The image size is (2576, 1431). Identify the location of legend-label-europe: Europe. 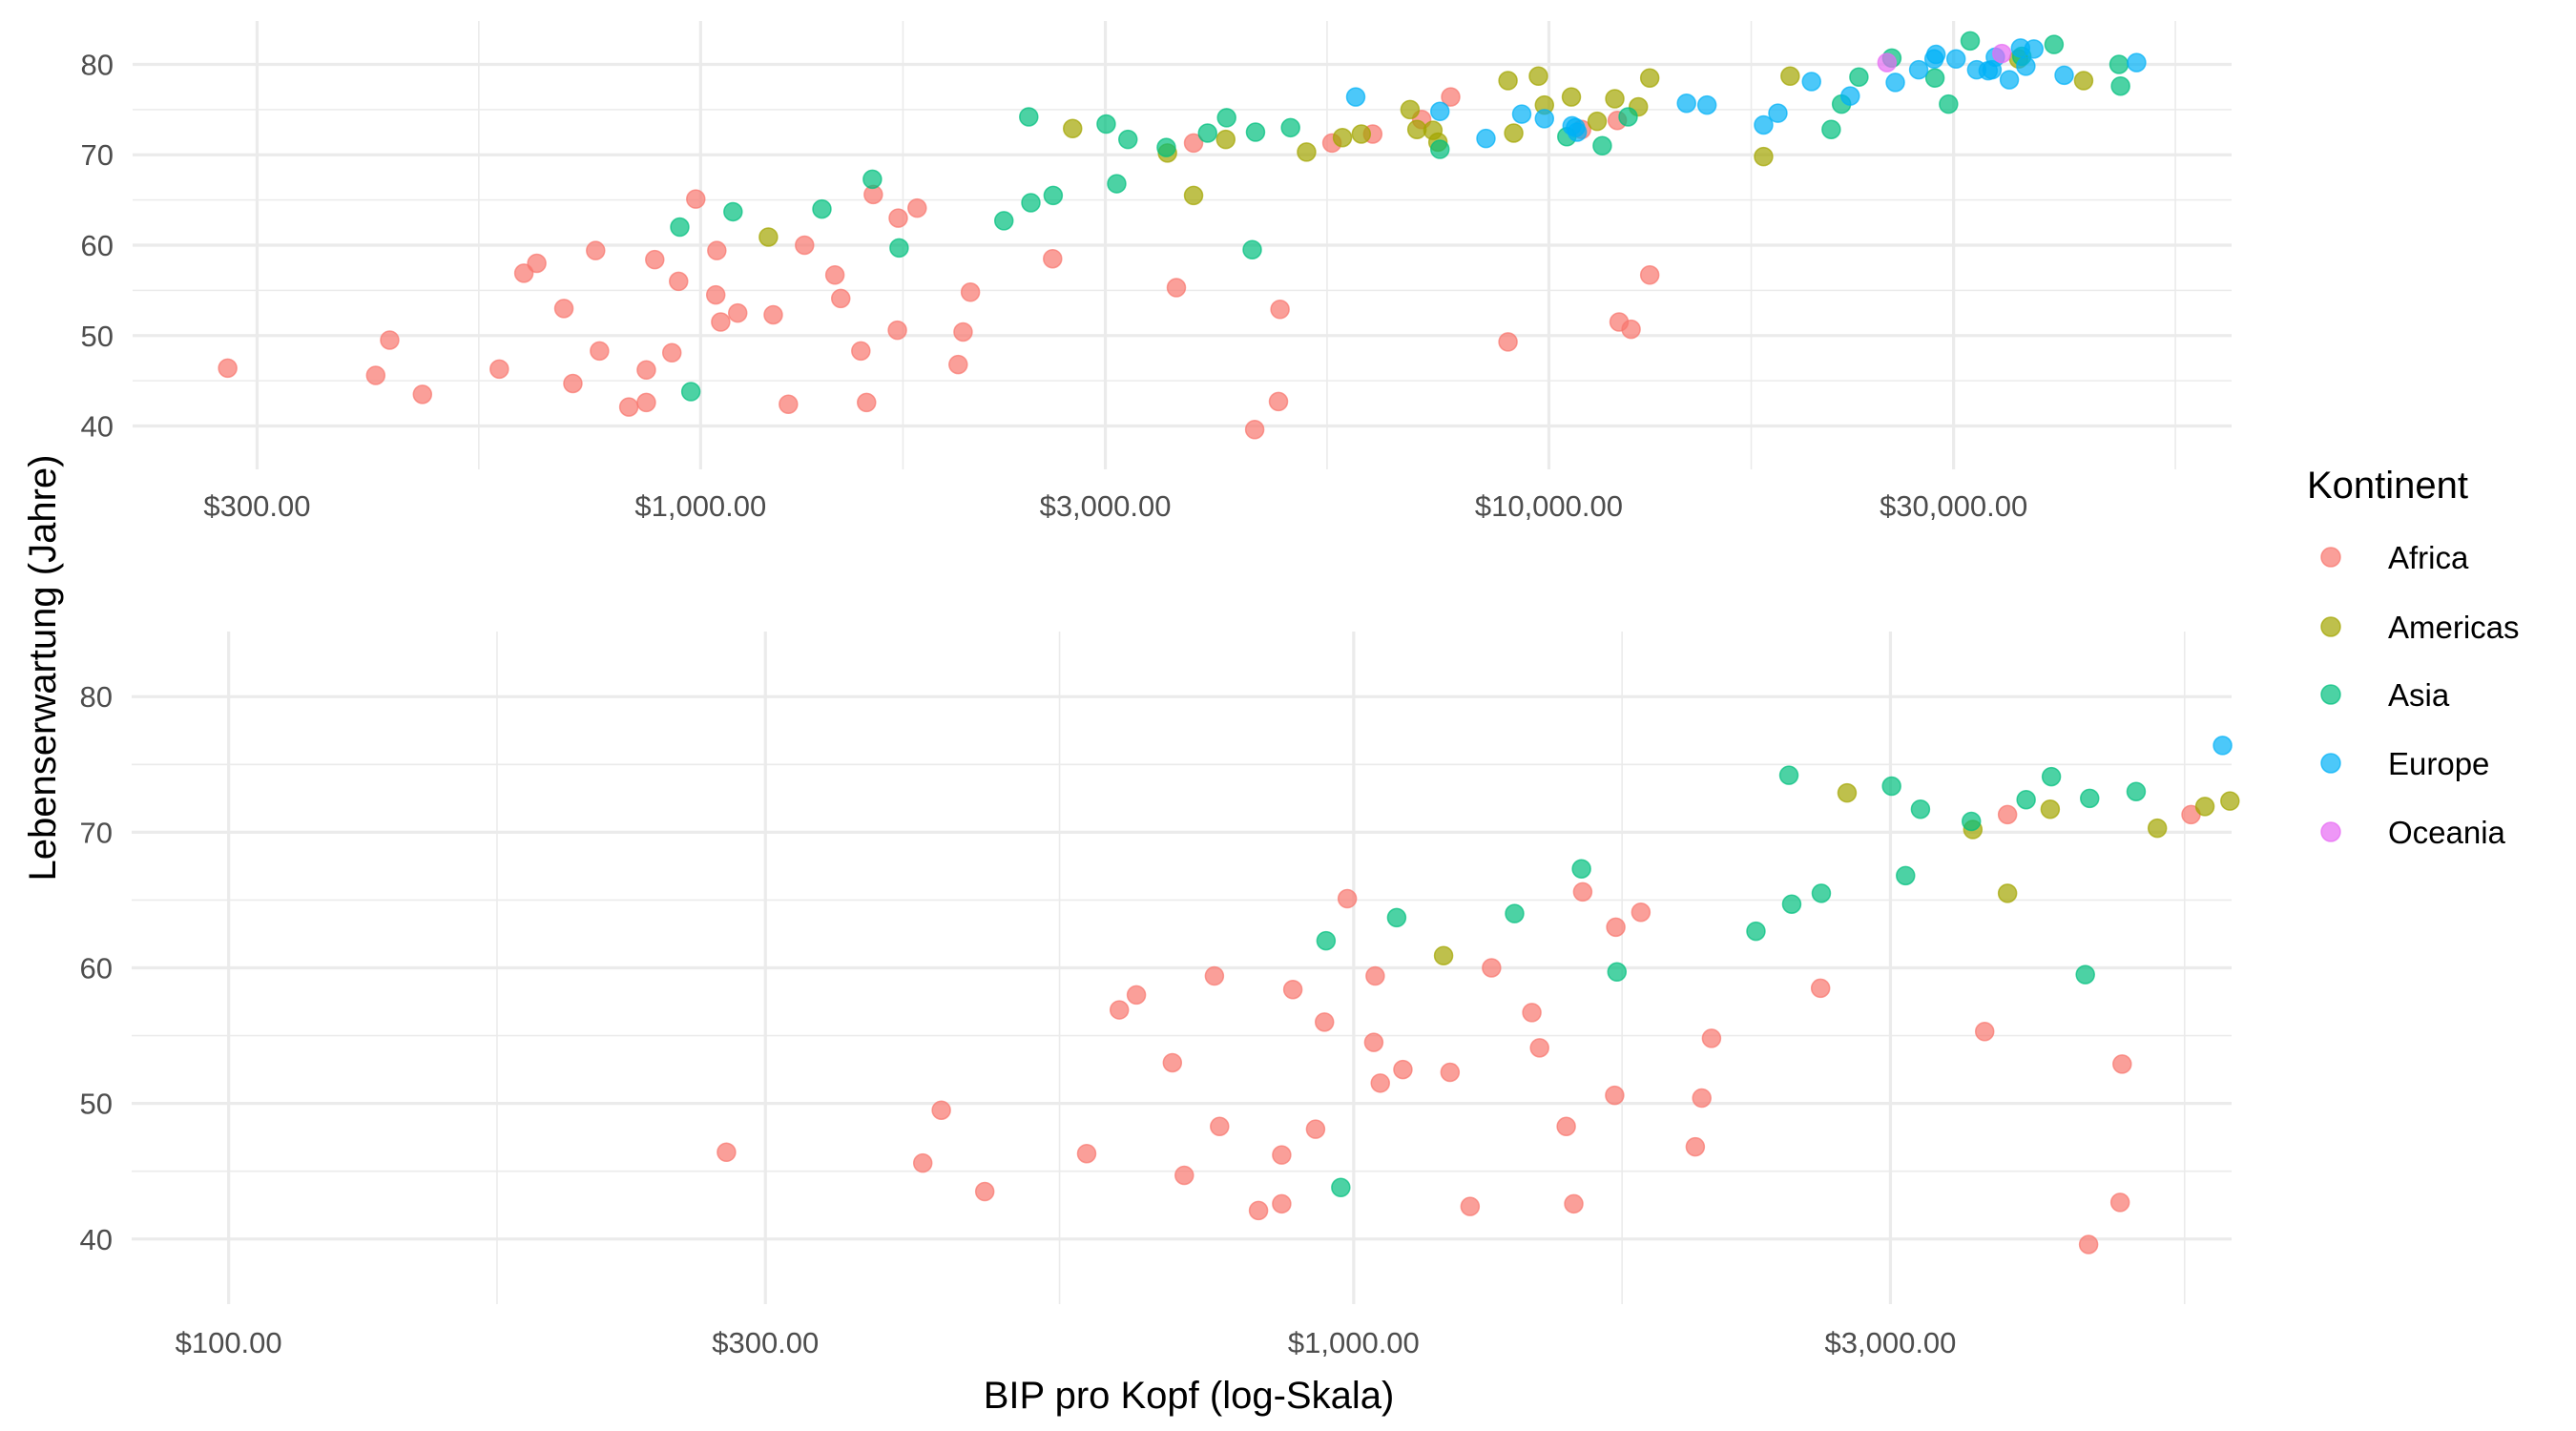
(2438, 763).